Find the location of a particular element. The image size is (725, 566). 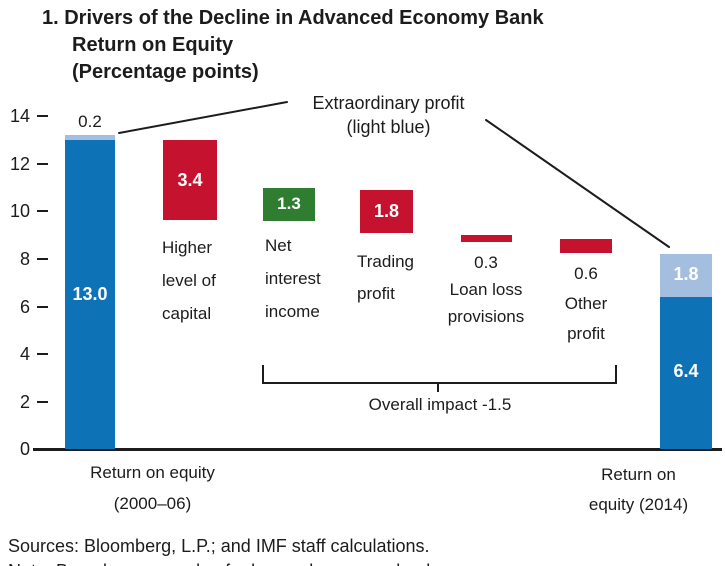

overall-impact-bracket-tick is located at coordinates (438, 387).